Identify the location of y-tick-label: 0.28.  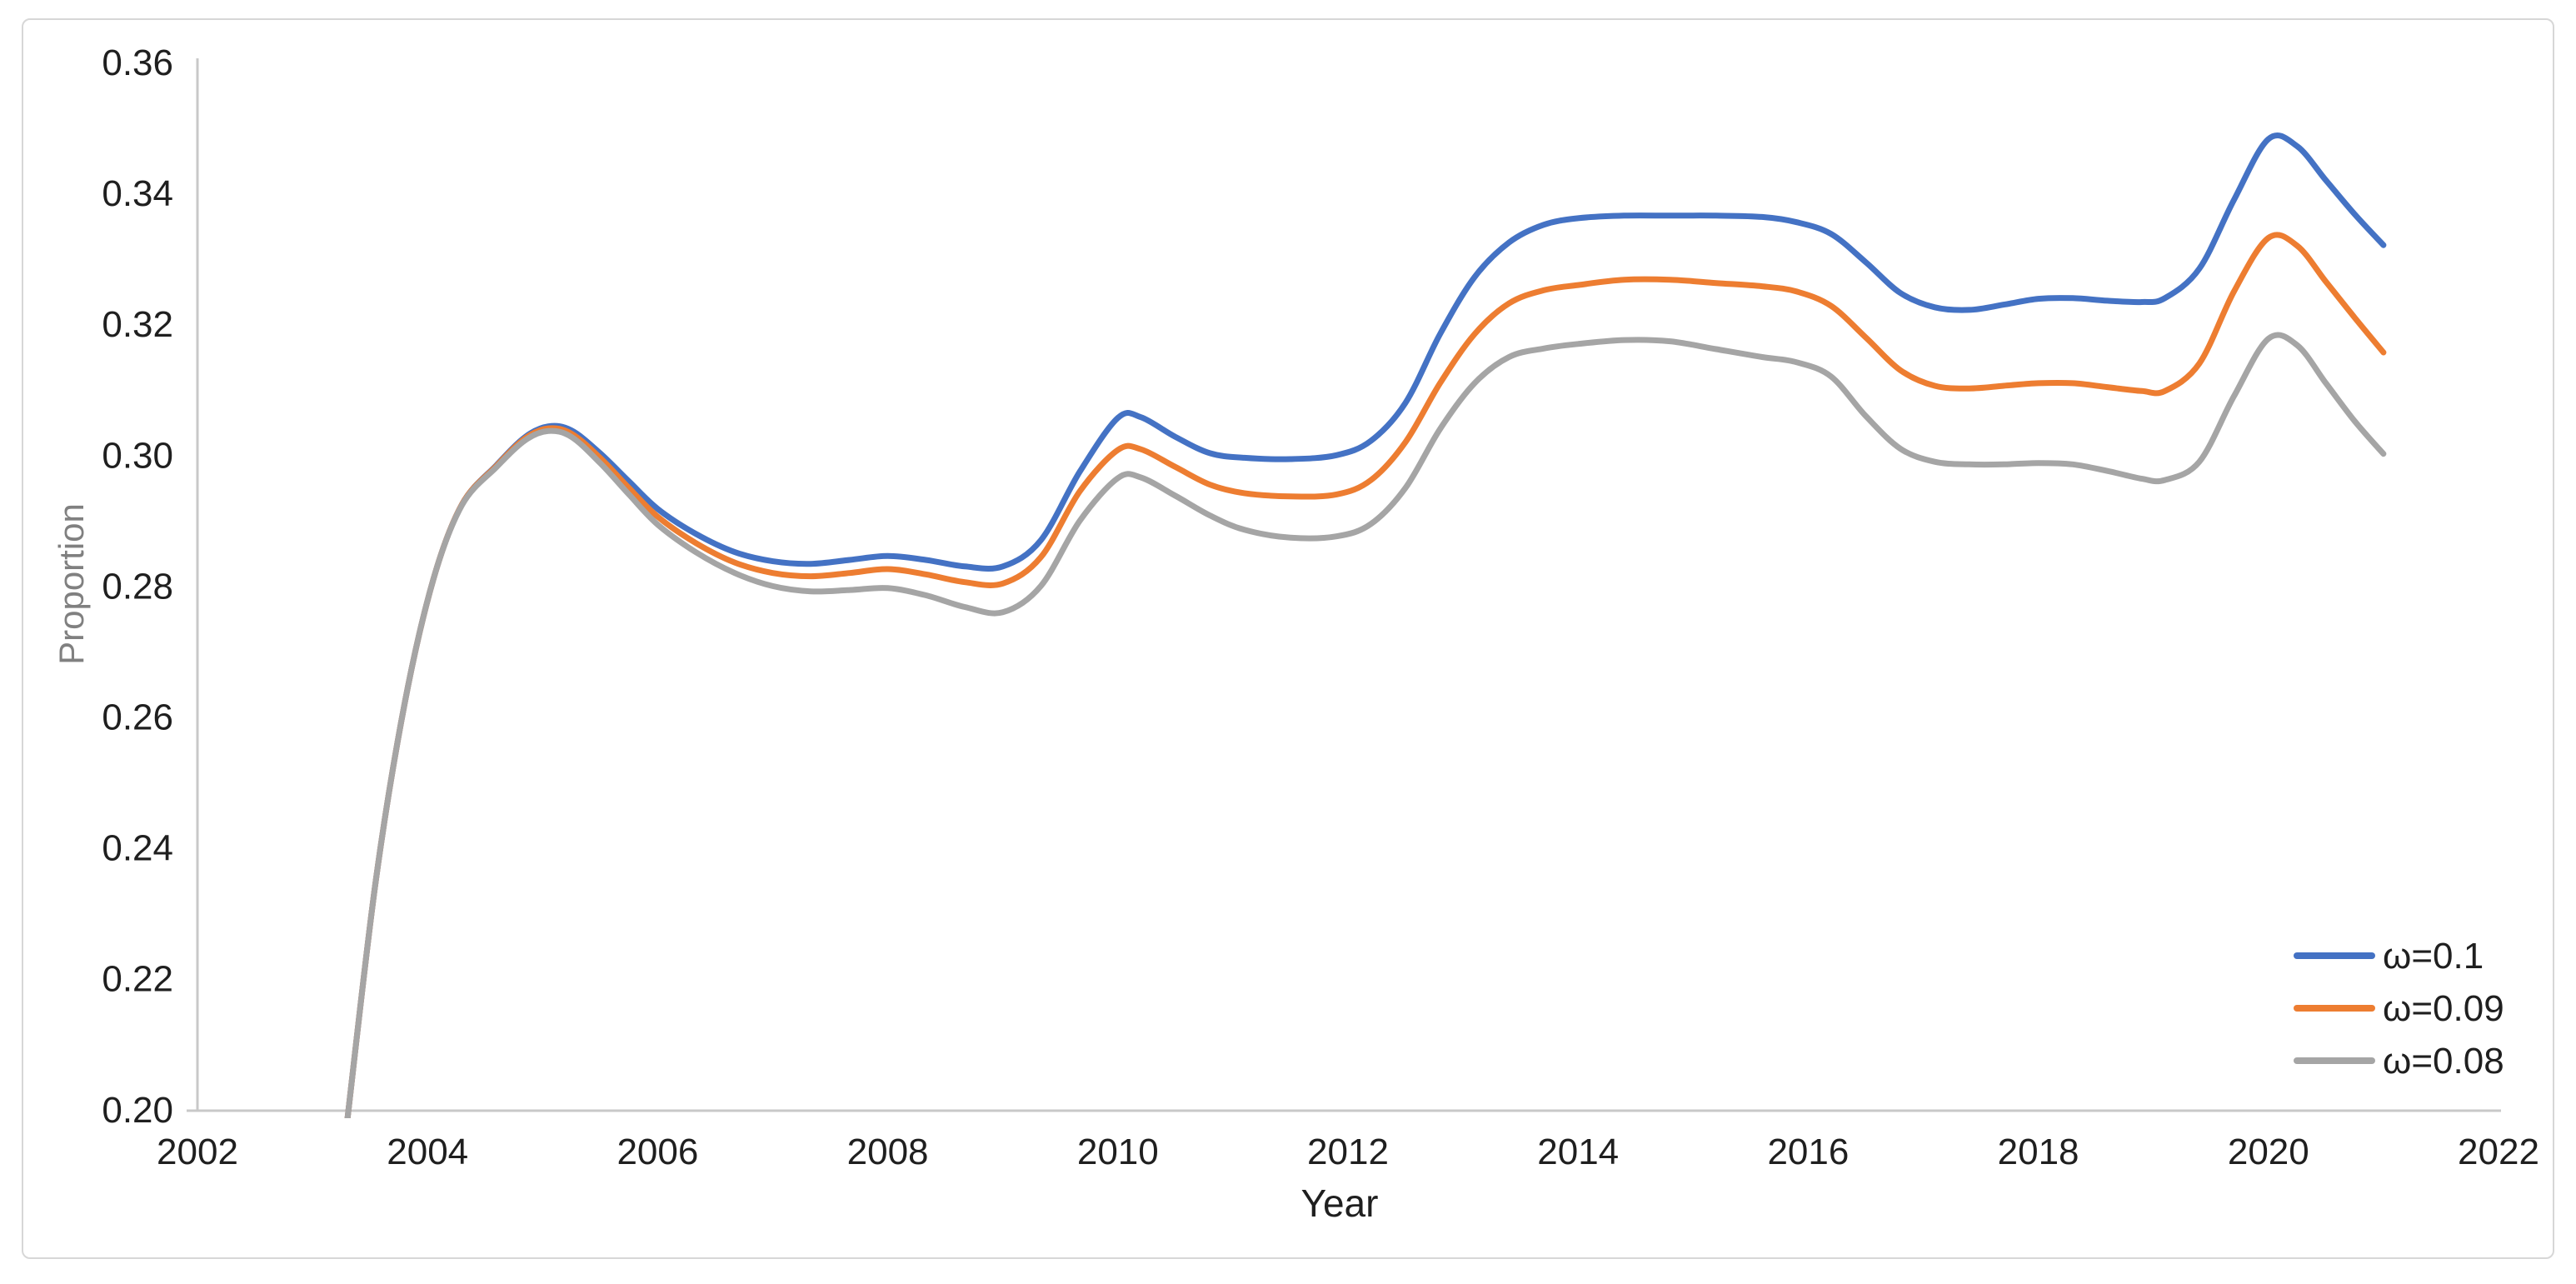
(137, 586).